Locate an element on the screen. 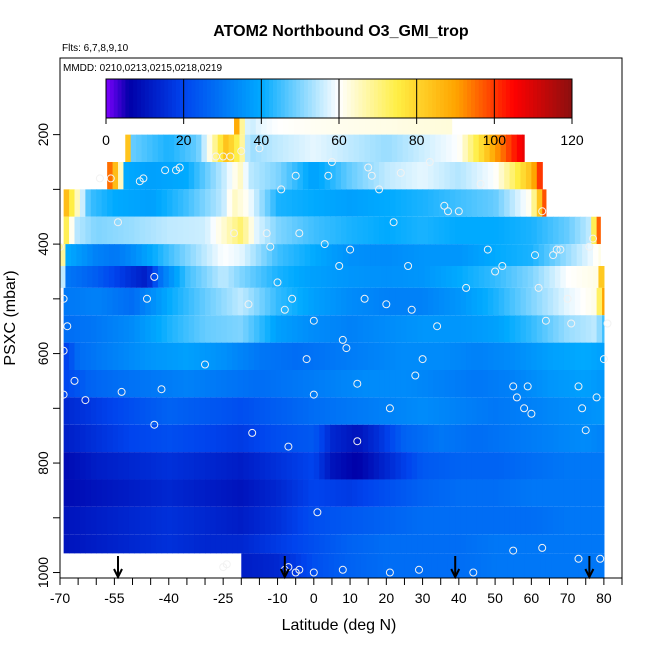  colorbar-tick-label: 60 is located at coordinates (339, 140).